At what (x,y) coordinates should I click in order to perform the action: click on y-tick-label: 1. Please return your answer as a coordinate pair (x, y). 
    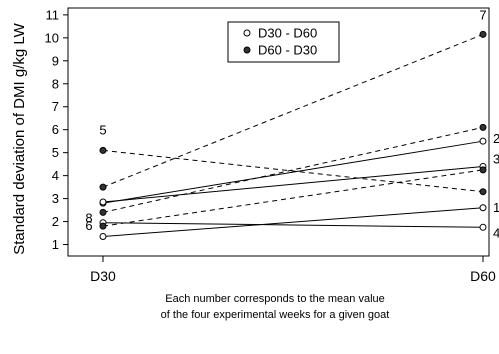
    Looking at the image, I should click on (55, 244).